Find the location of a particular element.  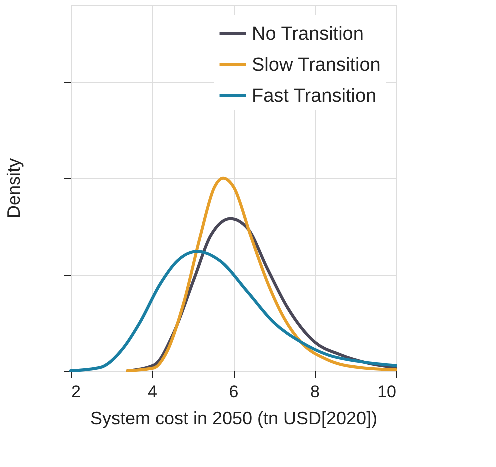

x-tick-label: 8 is located at coordinates (315, 392).